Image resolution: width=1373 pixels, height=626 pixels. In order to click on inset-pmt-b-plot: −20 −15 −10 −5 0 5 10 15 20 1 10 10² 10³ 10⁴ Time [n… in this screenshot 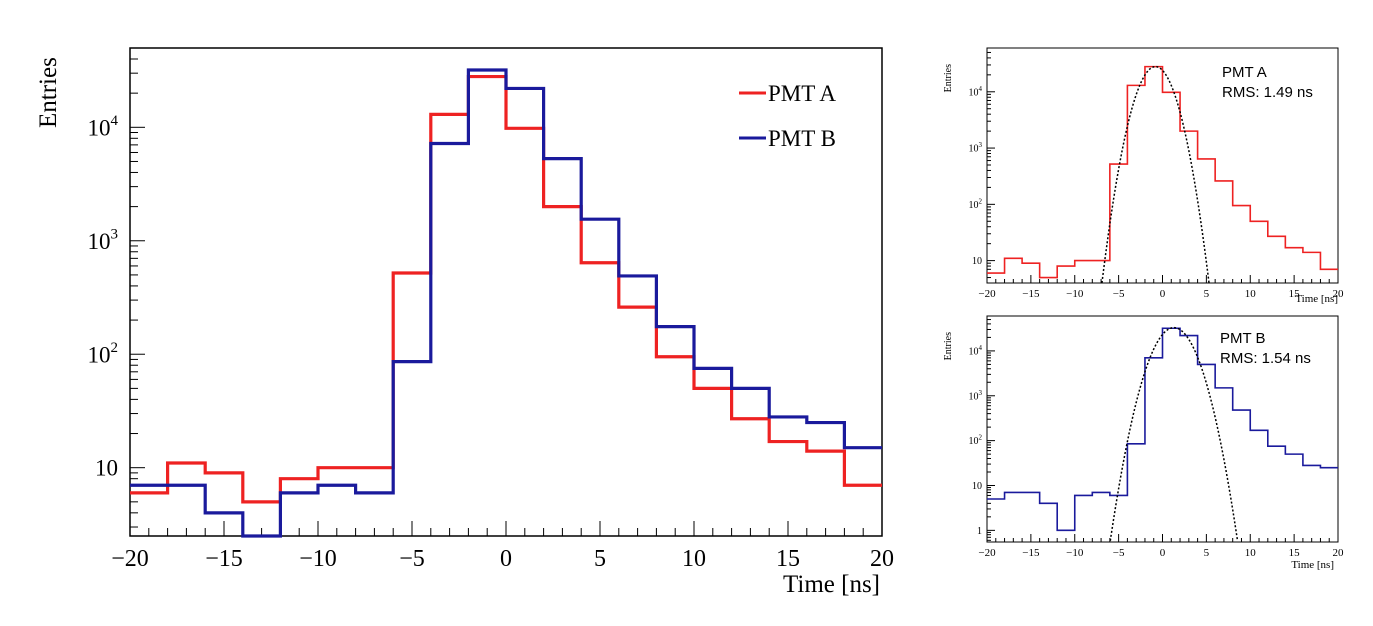, I will do `click(1143, 443)`.